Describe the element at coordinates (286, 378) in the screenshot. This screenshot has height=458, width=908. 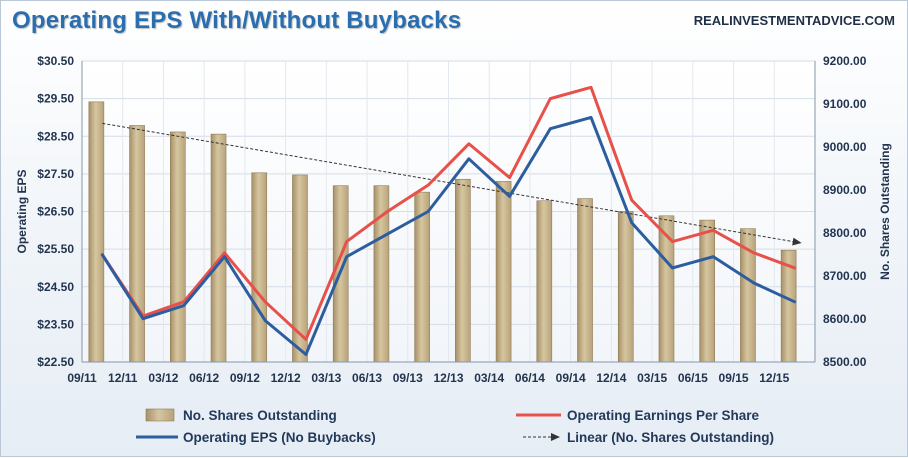
I see `x-tick-label: 12/12` at that location.